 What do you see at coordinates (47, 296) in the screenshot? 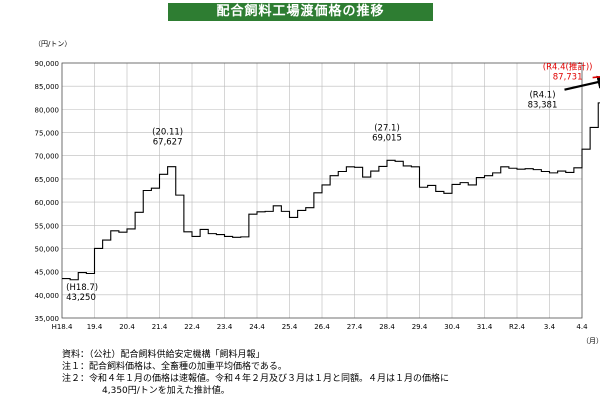
I see `y-tick-label: 40,000` at bounding box center [47, 296].